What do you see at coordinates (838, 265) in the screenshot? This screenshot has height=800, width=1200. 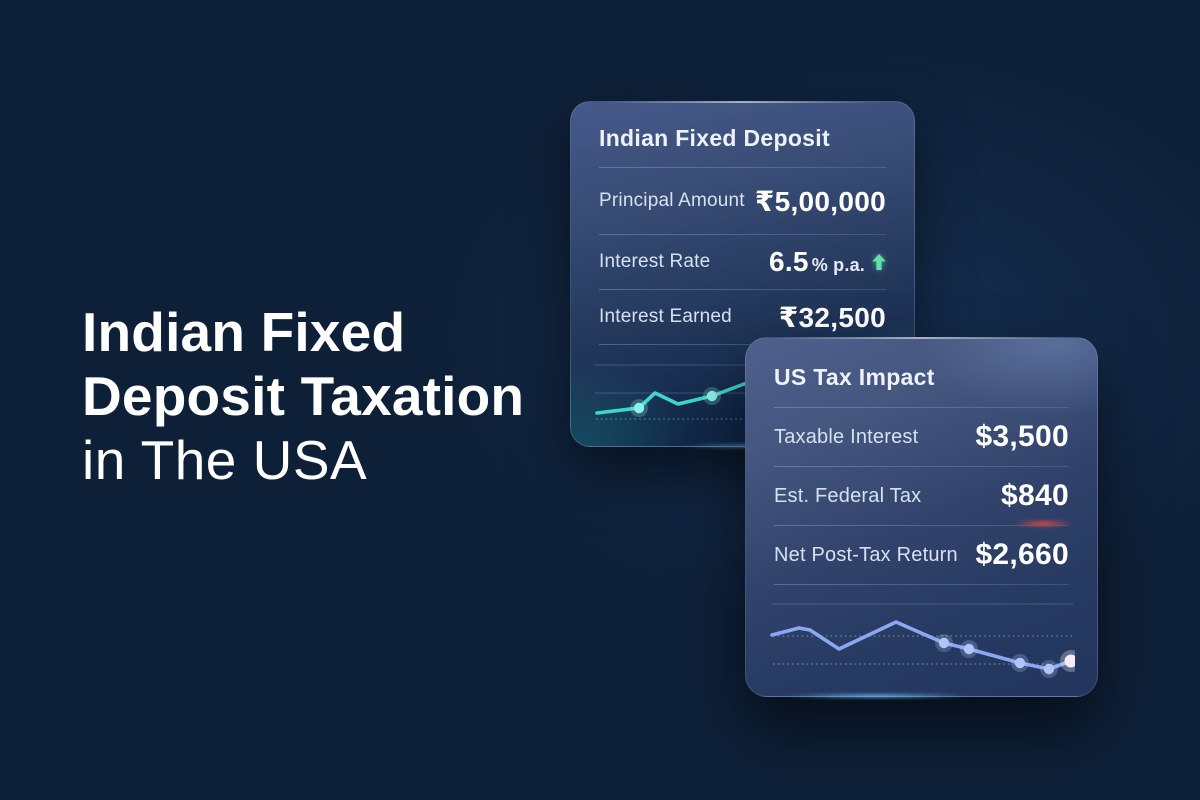 I see `rate-unit-suffix: % p.a.` at bounding box center [838, 265].